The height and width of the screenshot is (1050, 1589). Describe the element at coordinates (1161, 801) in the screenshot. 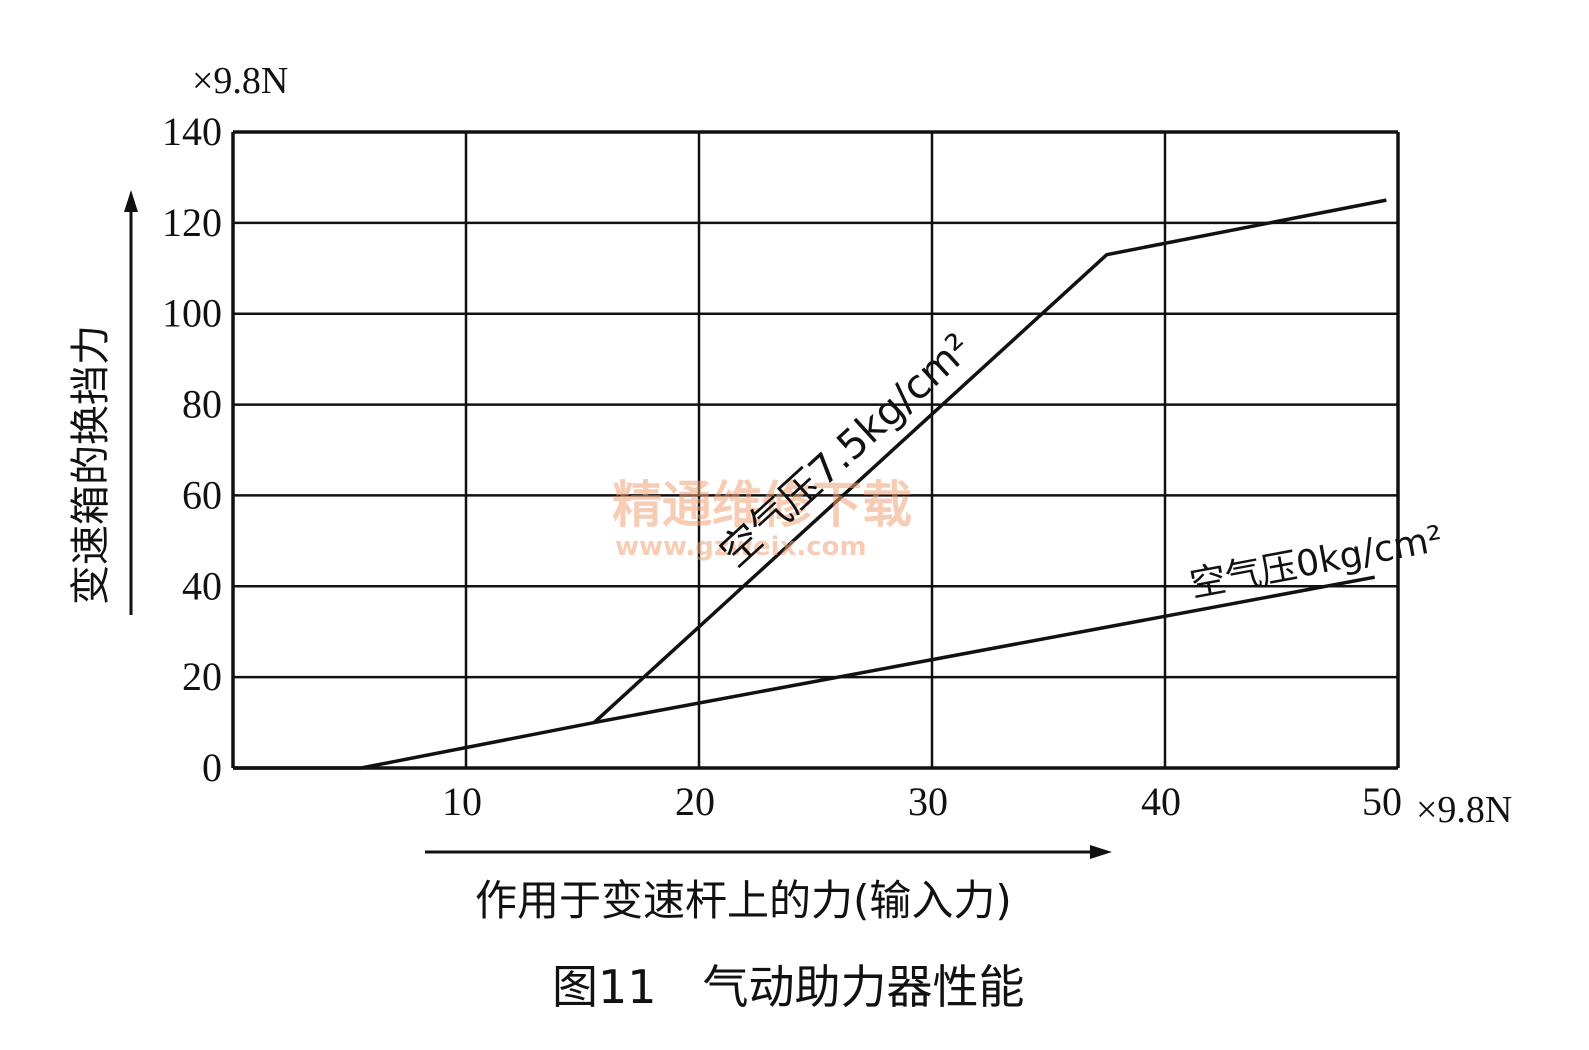

I see `x-tick-label: 40` at that location.